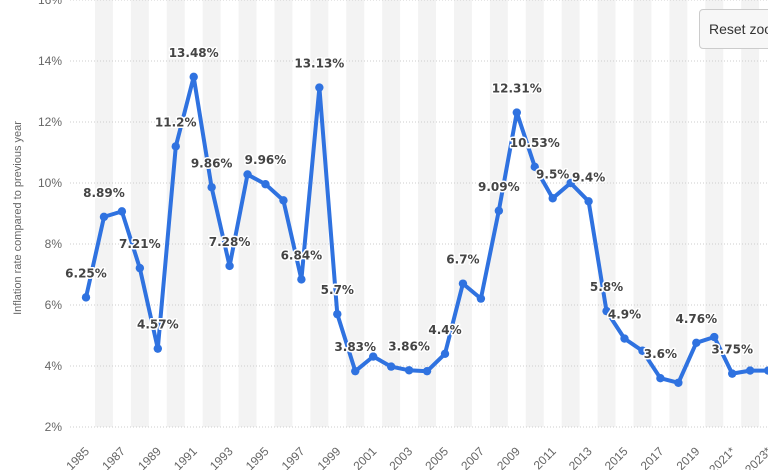  Describe the element at coordinates (185, 457) in the screenshot. I see `x-tick-label: 1991` at that location.